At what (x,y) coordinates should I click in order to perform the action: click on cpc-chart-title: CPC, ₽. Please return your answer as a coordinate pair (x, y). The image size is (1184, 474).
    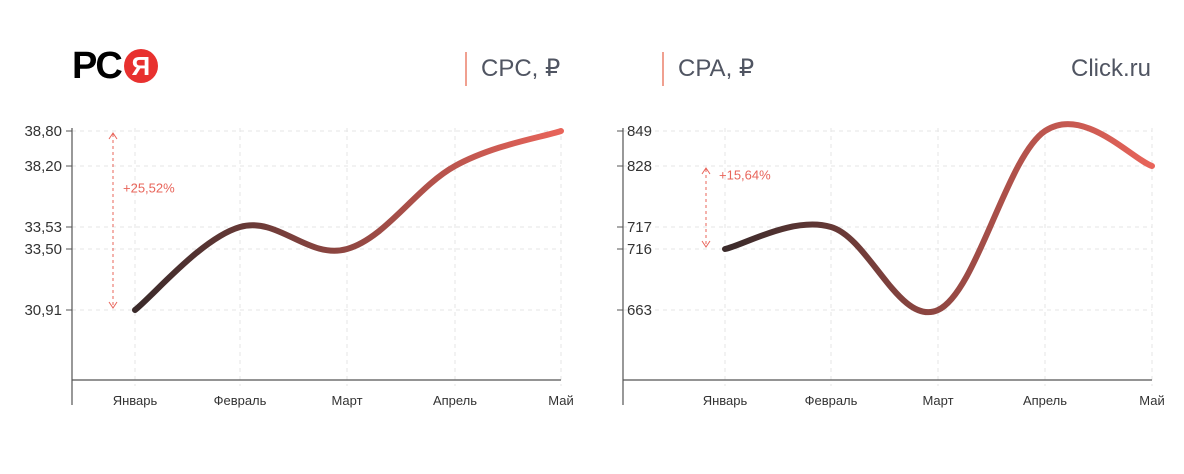
    Looking at the image, I should click on (512, 69).